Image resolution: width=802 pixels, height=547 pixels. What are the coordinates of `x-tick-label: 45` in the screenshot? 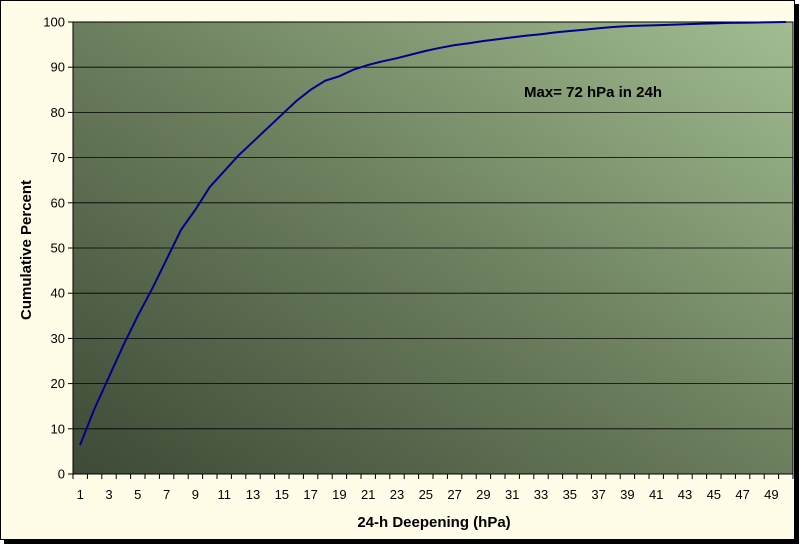 It's located at (714, 494).